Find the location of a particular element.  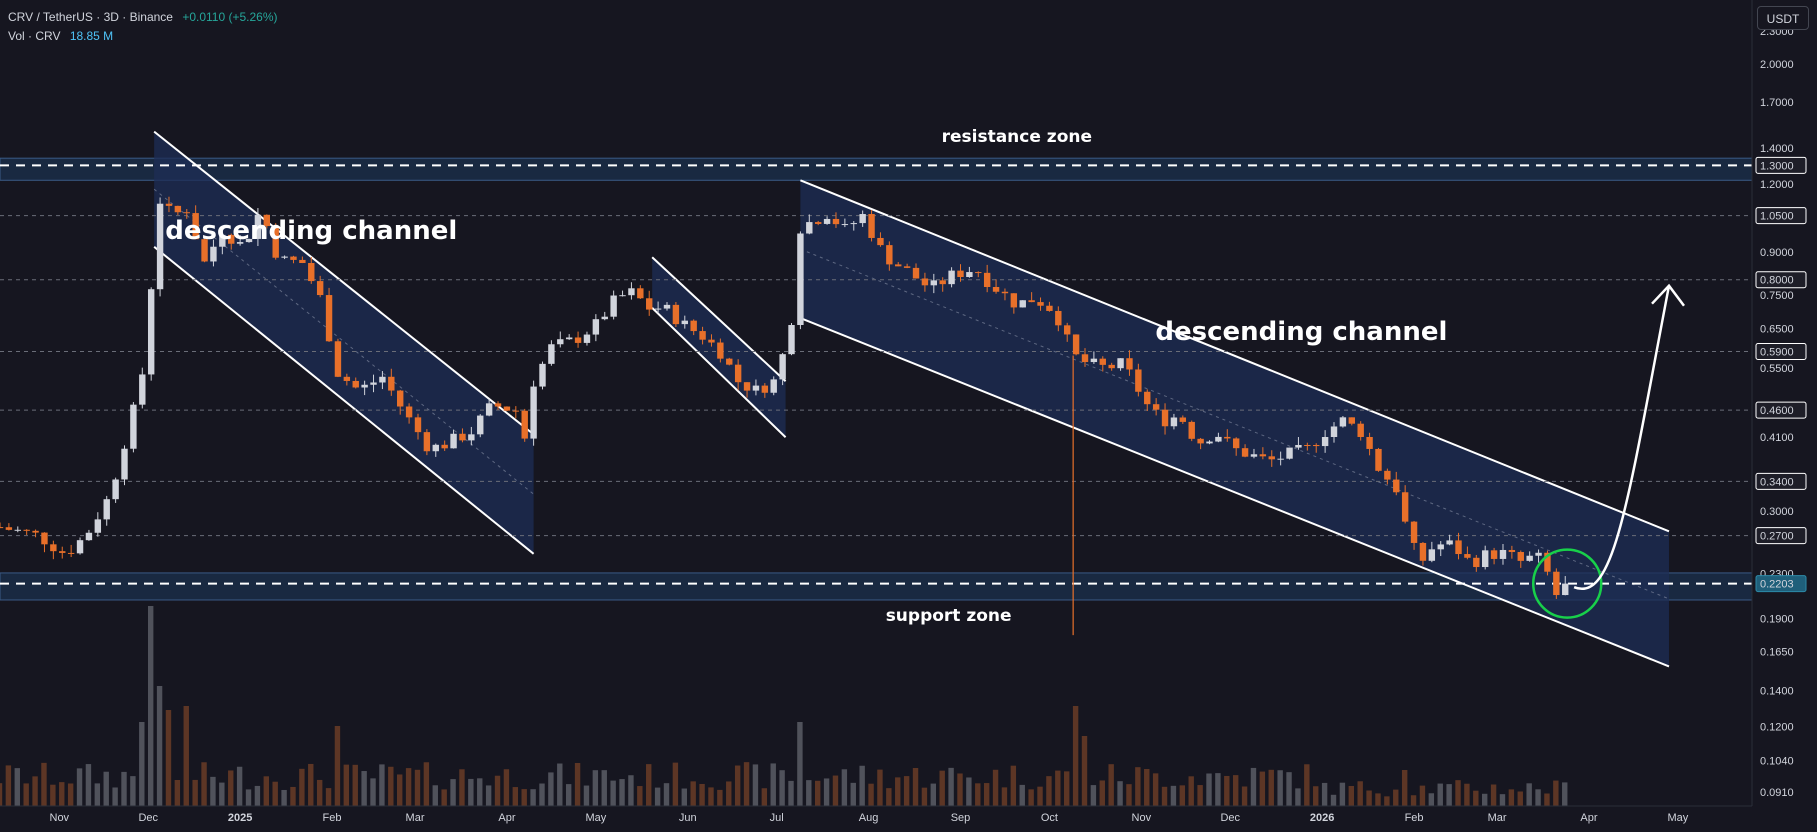

price-level-badge-label: 1.3000 is located at coordinates (1777, 166).